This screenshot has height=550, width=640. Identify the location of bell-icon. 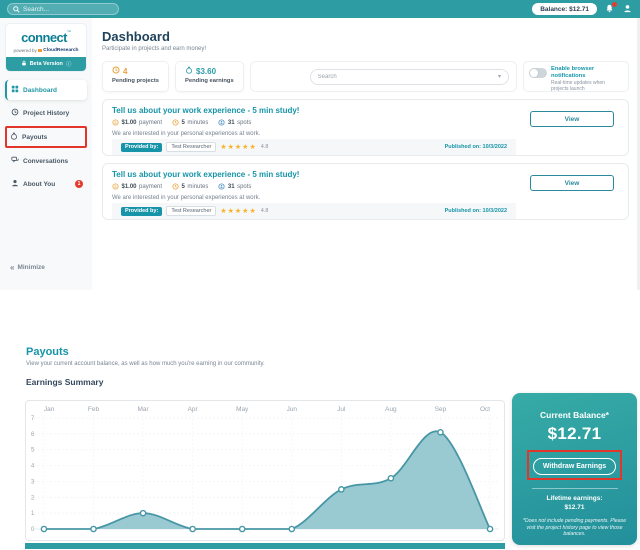
(609, 9).